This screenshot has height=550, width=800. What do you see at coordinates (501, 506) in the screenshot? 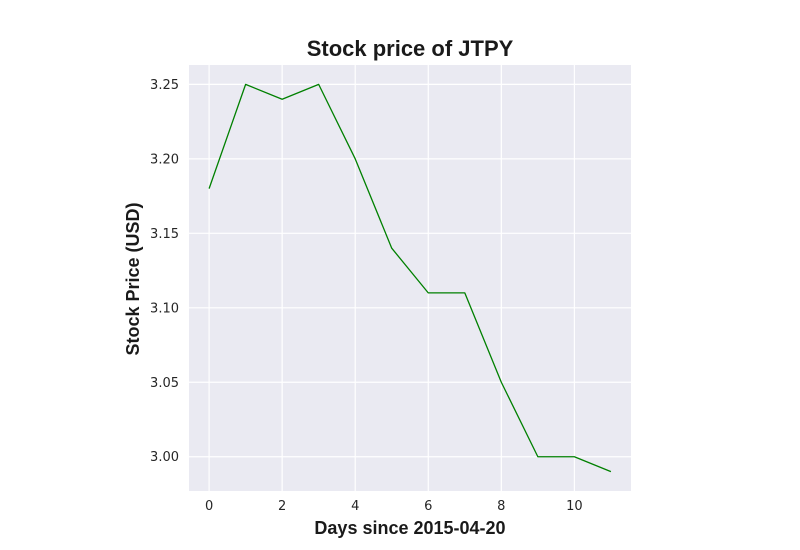
I see `x-tick-label: 8` at bounding box center [501, 506].